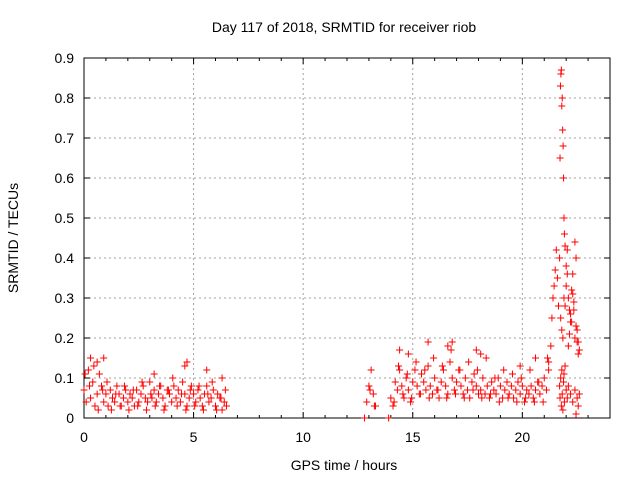  What do you see at coordinates (65, 178) in the screenshot?
I see `y-tick-label: 0.6` at bounding box center [65, 178].